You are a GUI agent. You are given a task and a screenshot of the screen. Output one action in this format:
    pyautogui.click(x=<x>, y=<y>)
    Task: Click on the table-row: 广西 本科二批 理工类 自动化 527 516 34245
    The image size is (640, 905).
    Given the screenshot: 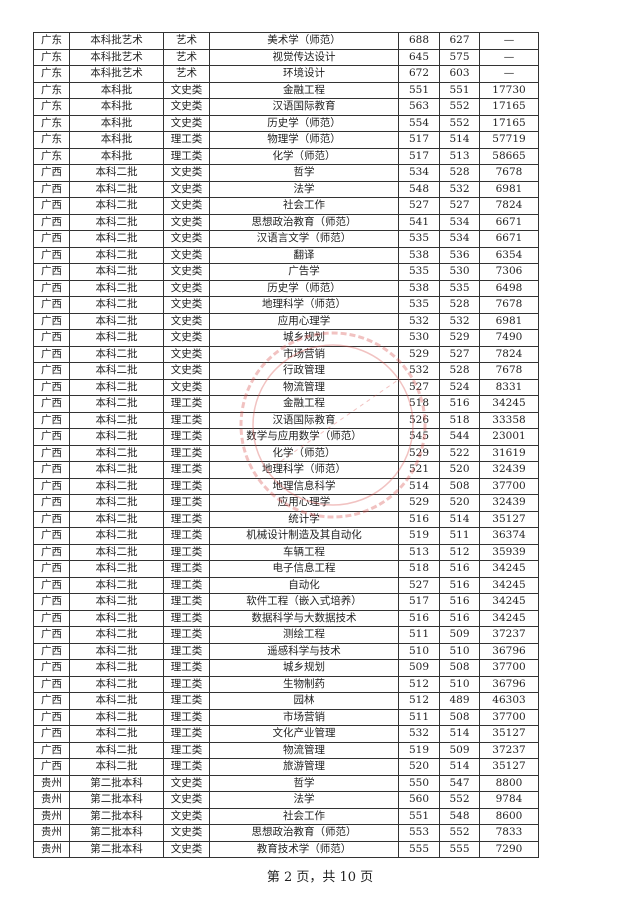 What is the action you would take?
    pyautogui.click(x=286, y=585)
    